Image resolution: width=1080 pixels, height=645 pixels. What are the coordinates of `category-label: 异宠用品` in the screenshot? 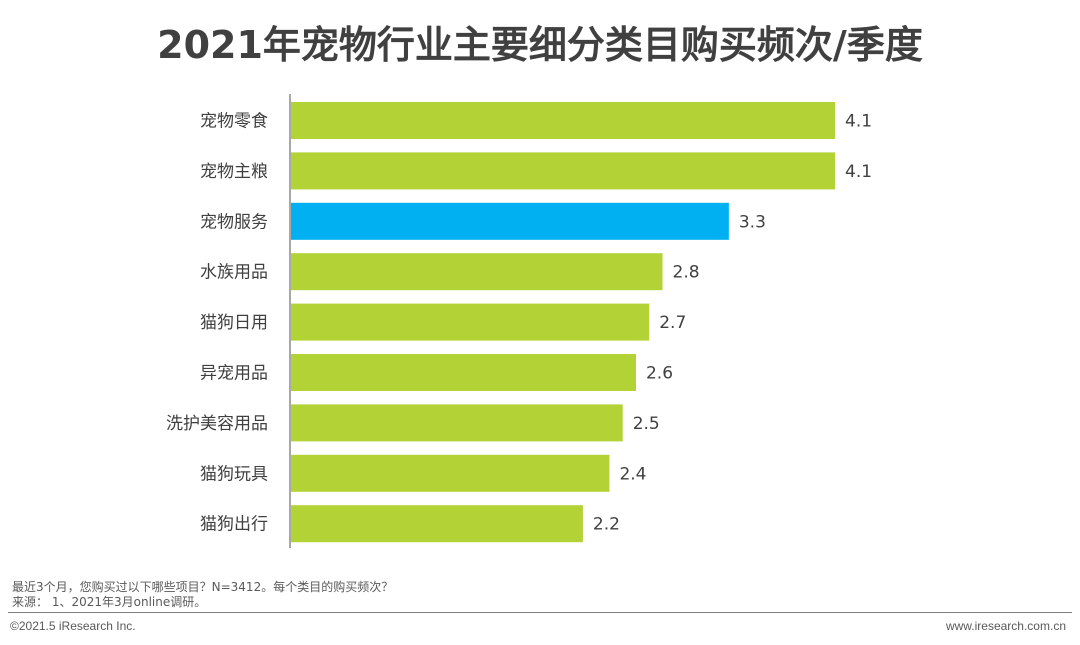 It's located at (234, 374).